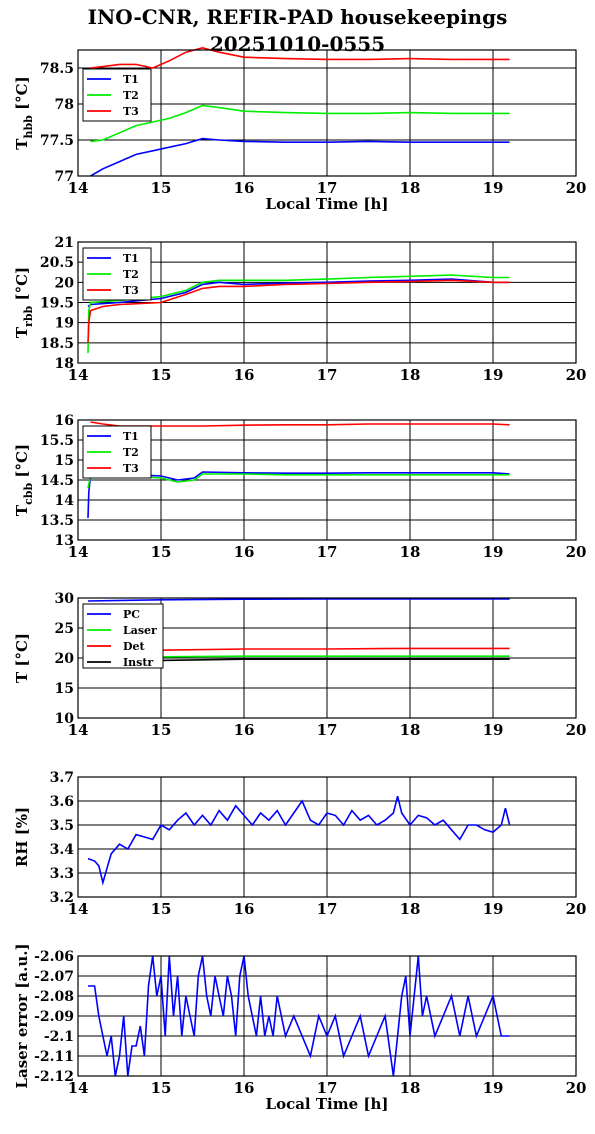 This screenshot has width=595, height=1134. What do you see at coordinates (28, 494) in the screenshot?
I see `y-axis-label-sub: cbb` at bounding box center [28, 494].